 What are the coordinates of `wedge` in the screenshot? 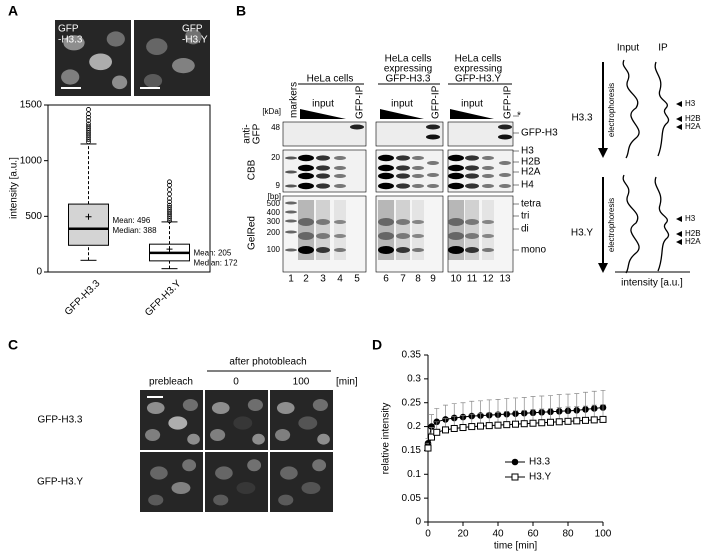 It's located at (402, 114).